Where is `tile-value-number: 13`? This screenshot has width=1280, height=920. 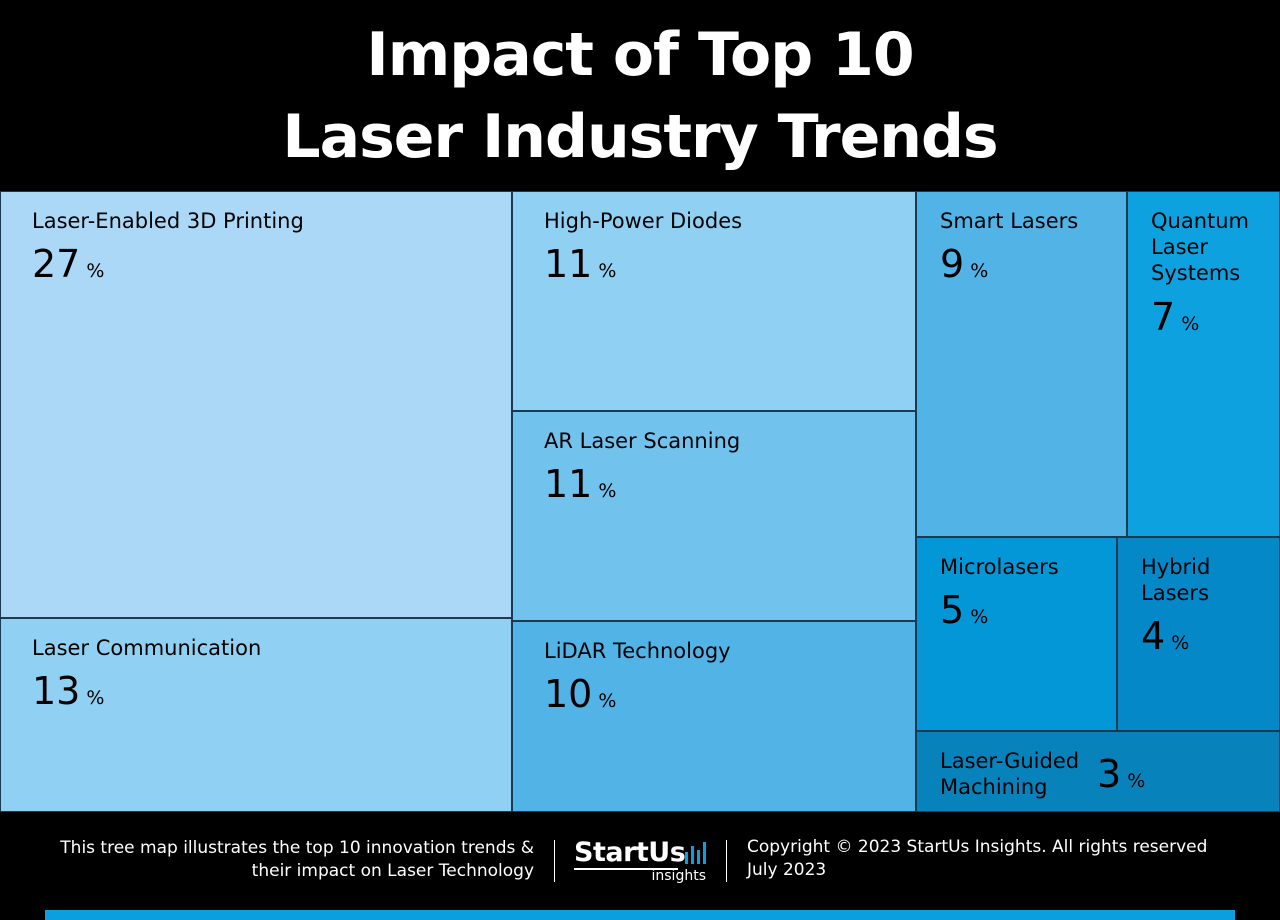 tile-value-number: 13 is located at coordinates (56, 691).